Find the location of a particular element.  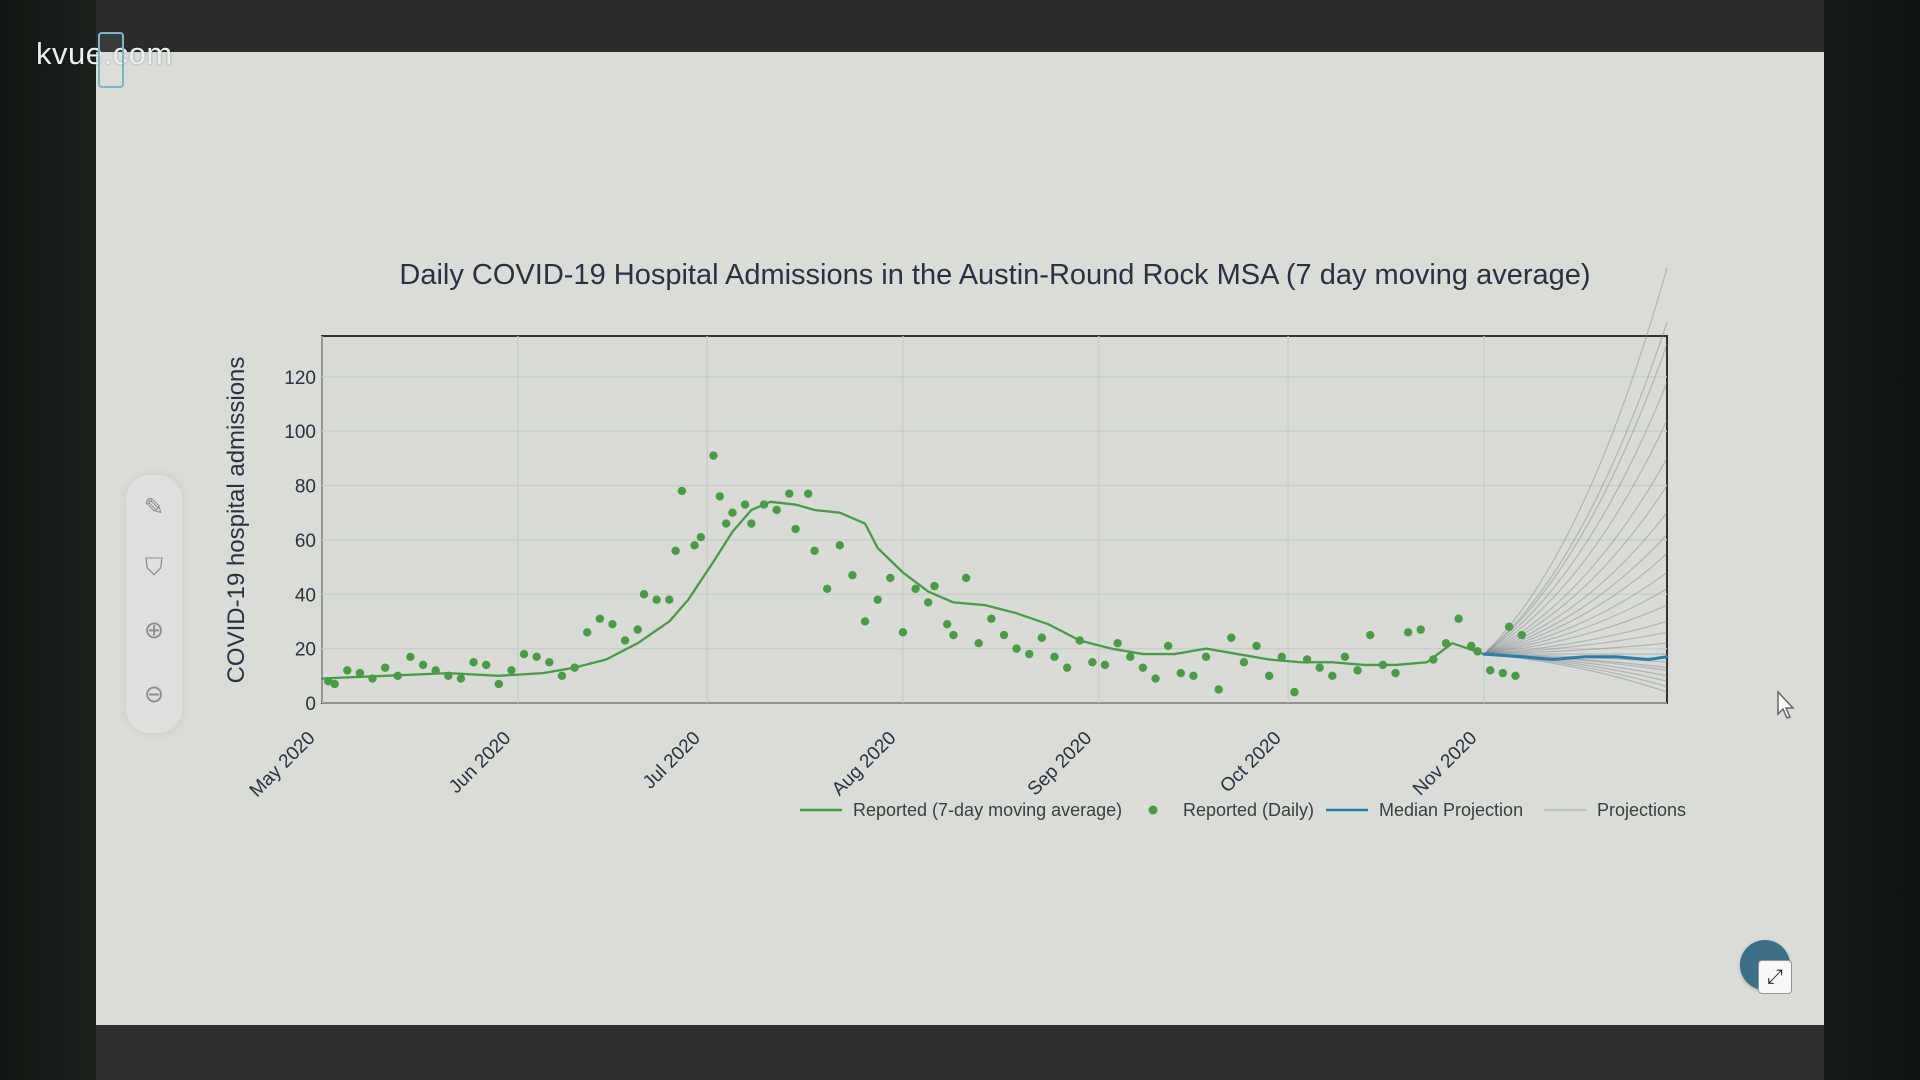

filter-icon: ⛉ is located at coordinates (154, 567).